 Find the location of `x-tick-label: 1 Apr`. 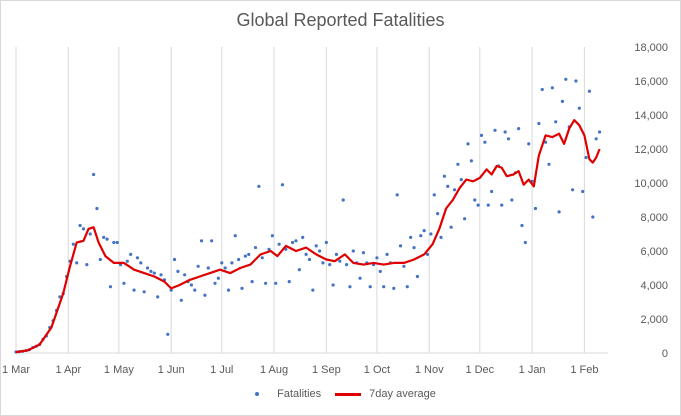

x-tick-label: 1 Apr is located at coordinates (68, 370).